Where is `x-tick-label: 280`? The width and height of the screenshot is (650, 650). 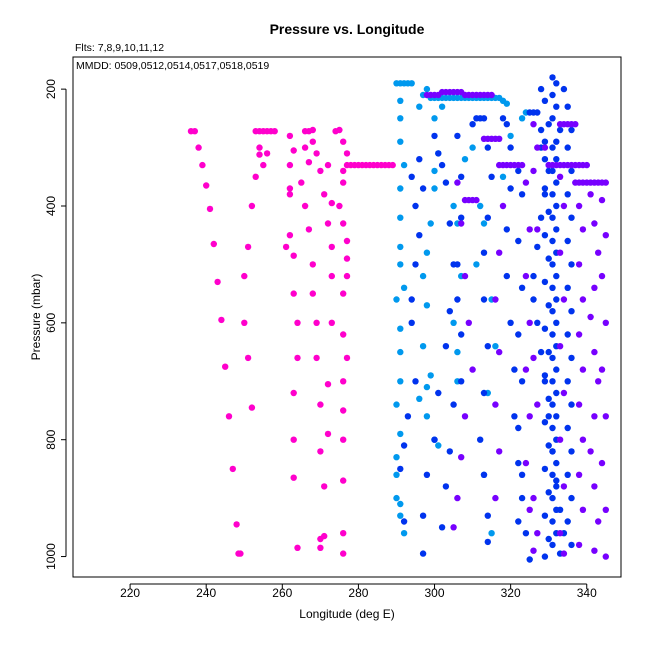 x-tick-label: 280 is located at coordinates (358, 593).